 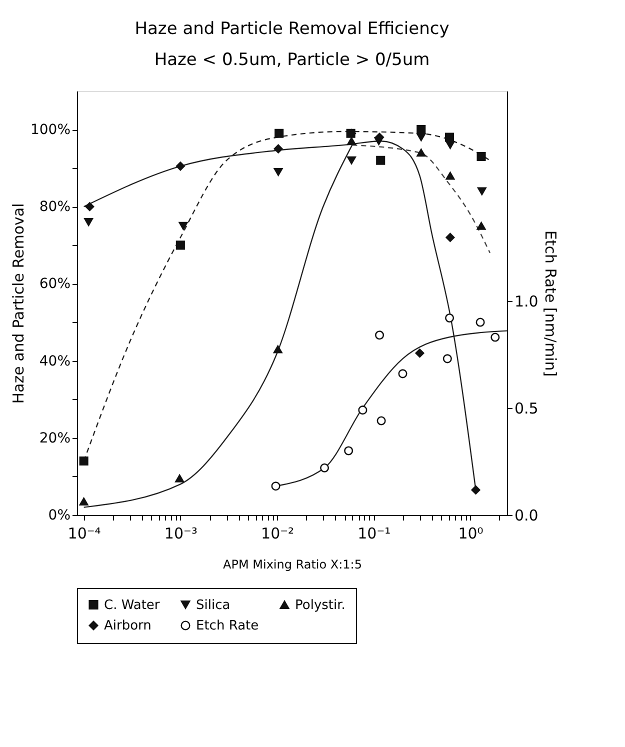 I want to click on x-tick-label: 10⁻³, so click(x=181, y=533).